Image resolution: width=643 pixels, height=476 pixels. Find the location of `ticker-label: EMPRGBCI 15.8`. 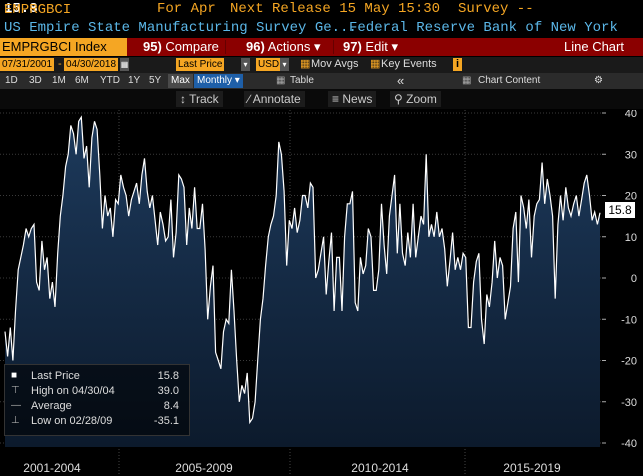

ticker-label: EMPRGBCI 15.8 is located at coordinates (38, 9).